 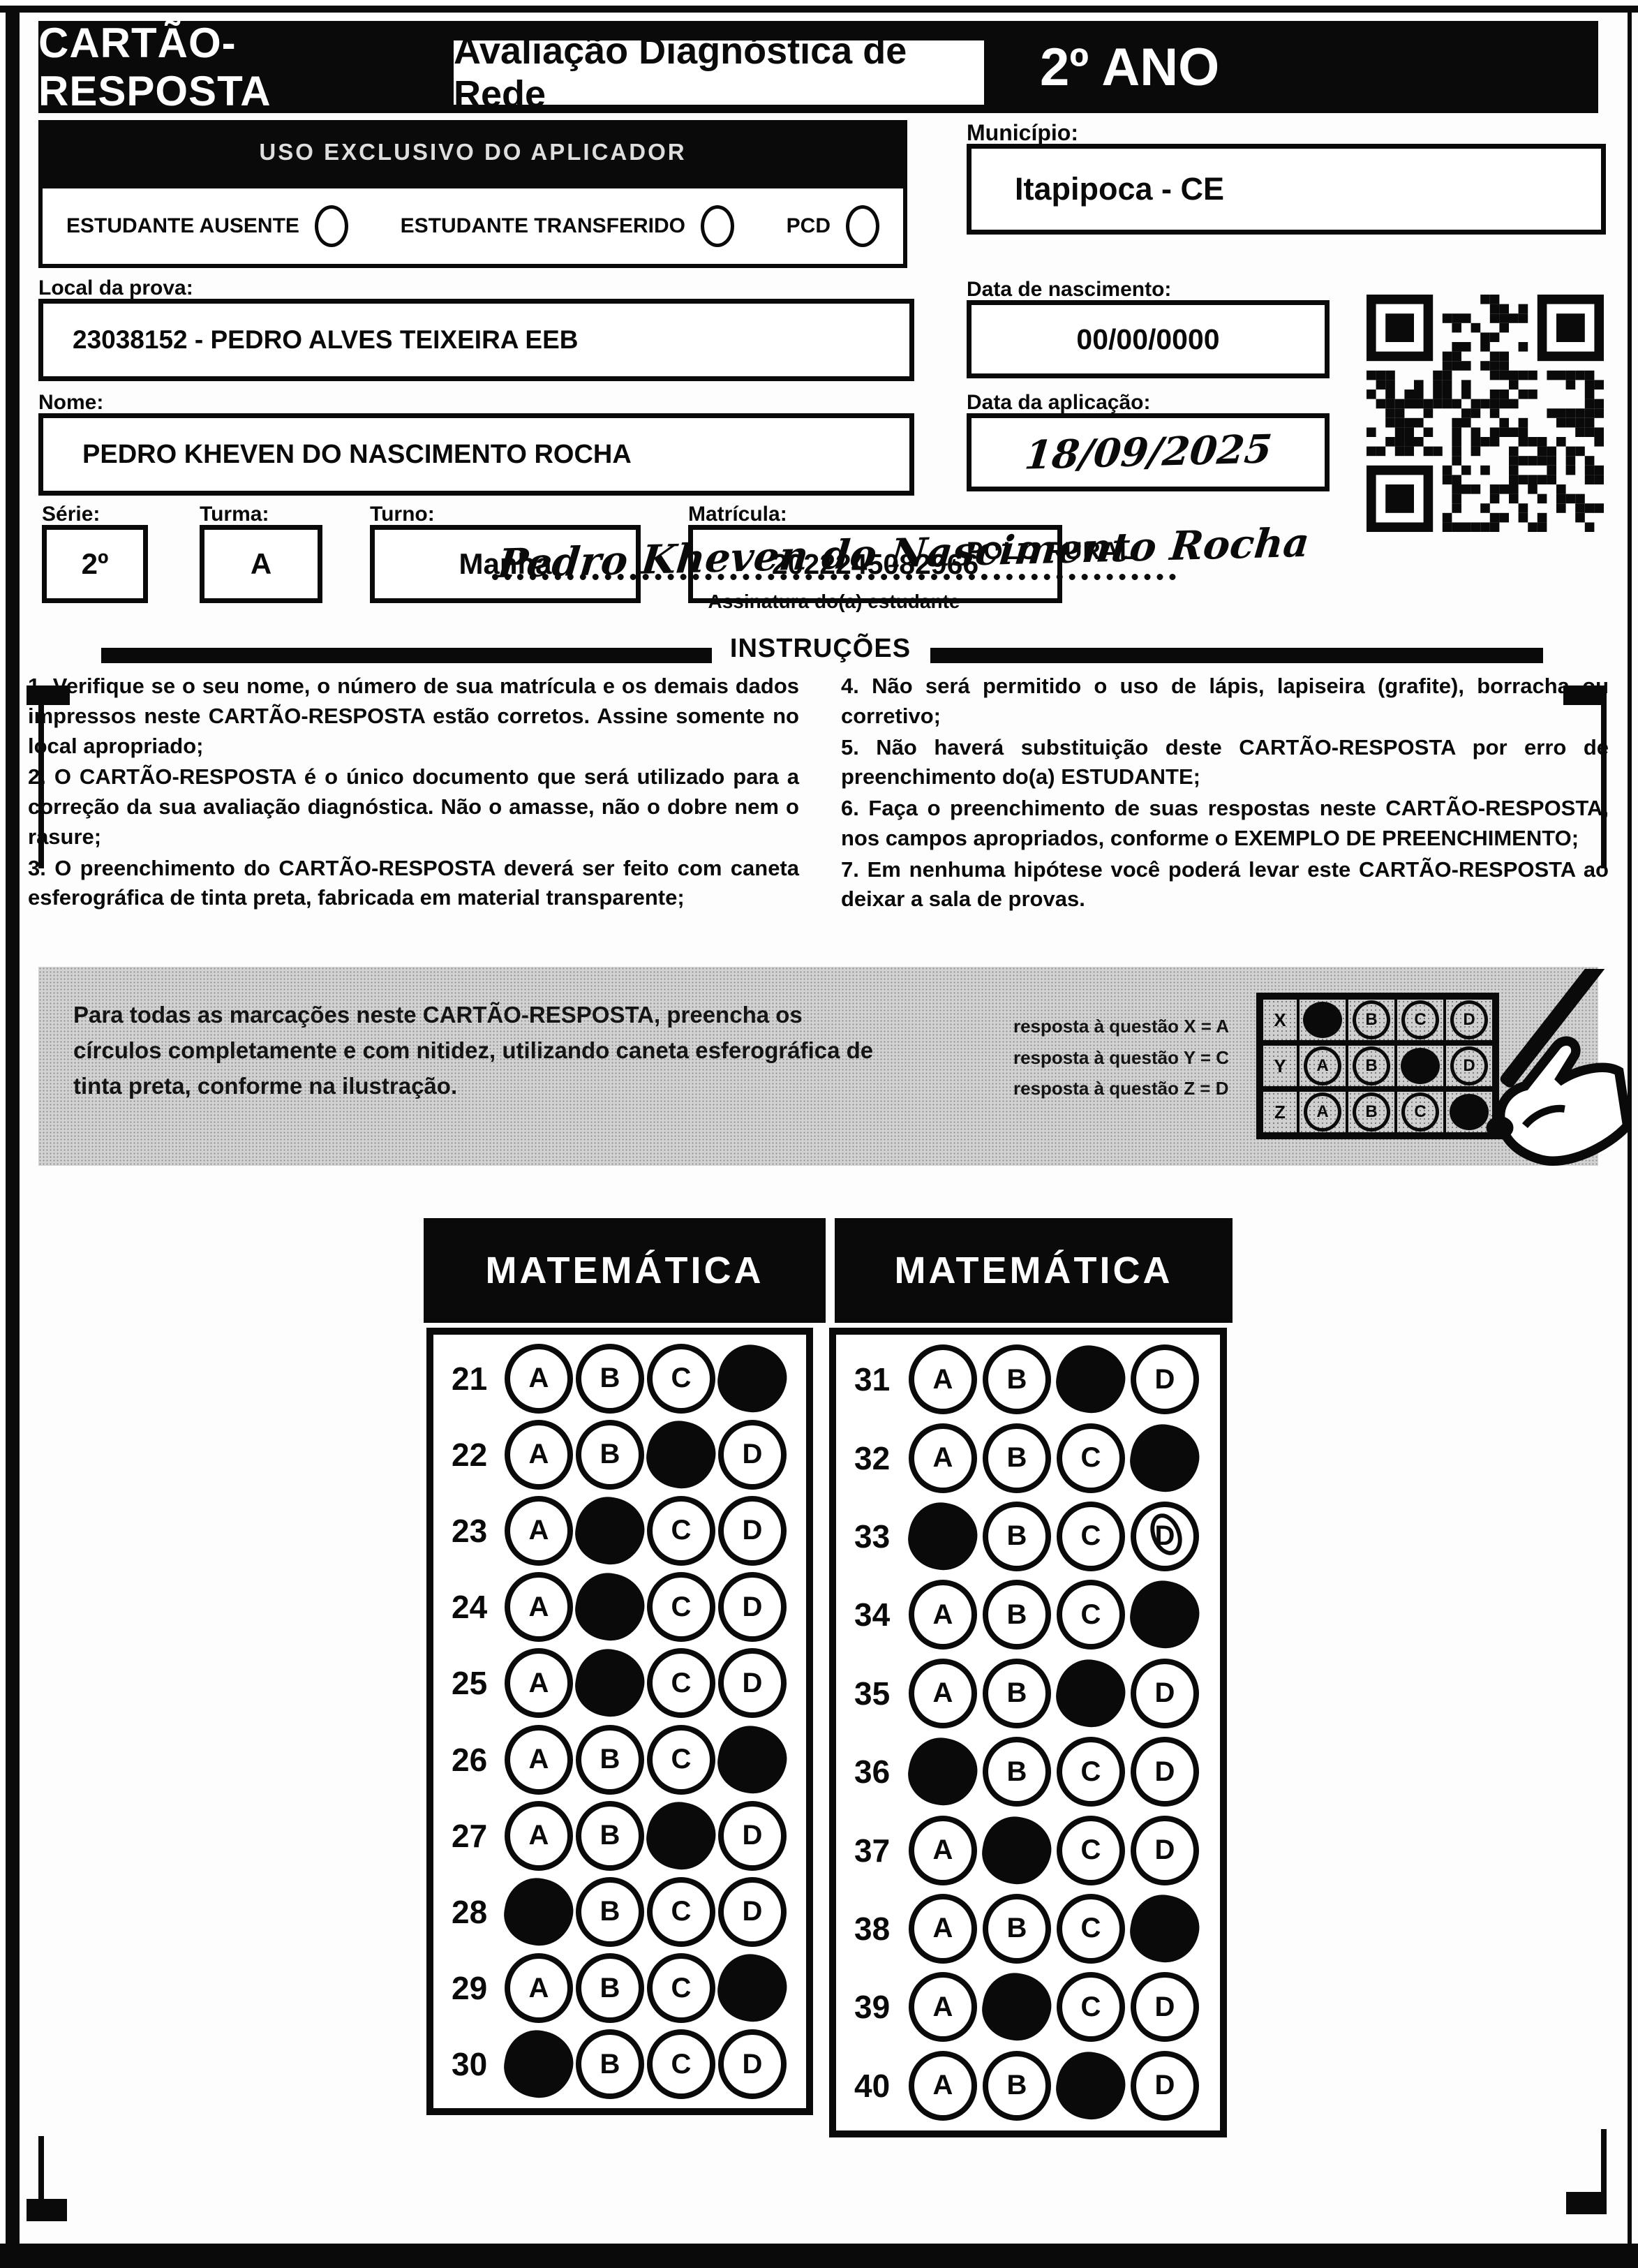 What do you see at coordinates (943, 1772) in the screenshot?
I see `q36-option-a-marked` at bounding box center [943, 1772].